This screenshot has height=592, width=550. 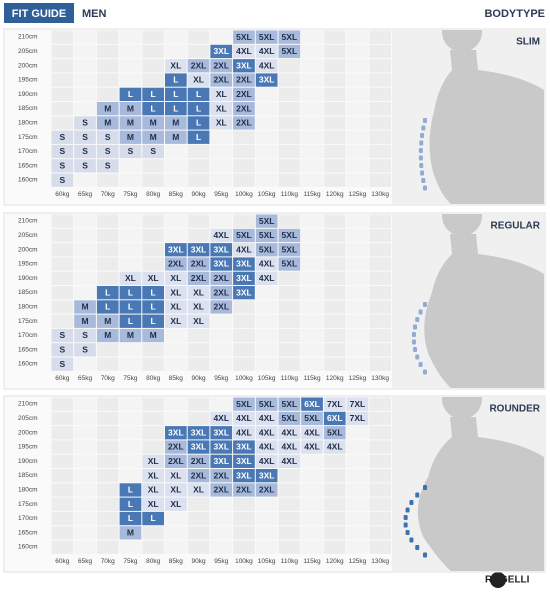 What do you see at coordinates (358, 404) in the screenshot?
I see `size-label: 7XL` at bounding box center [358, 404].